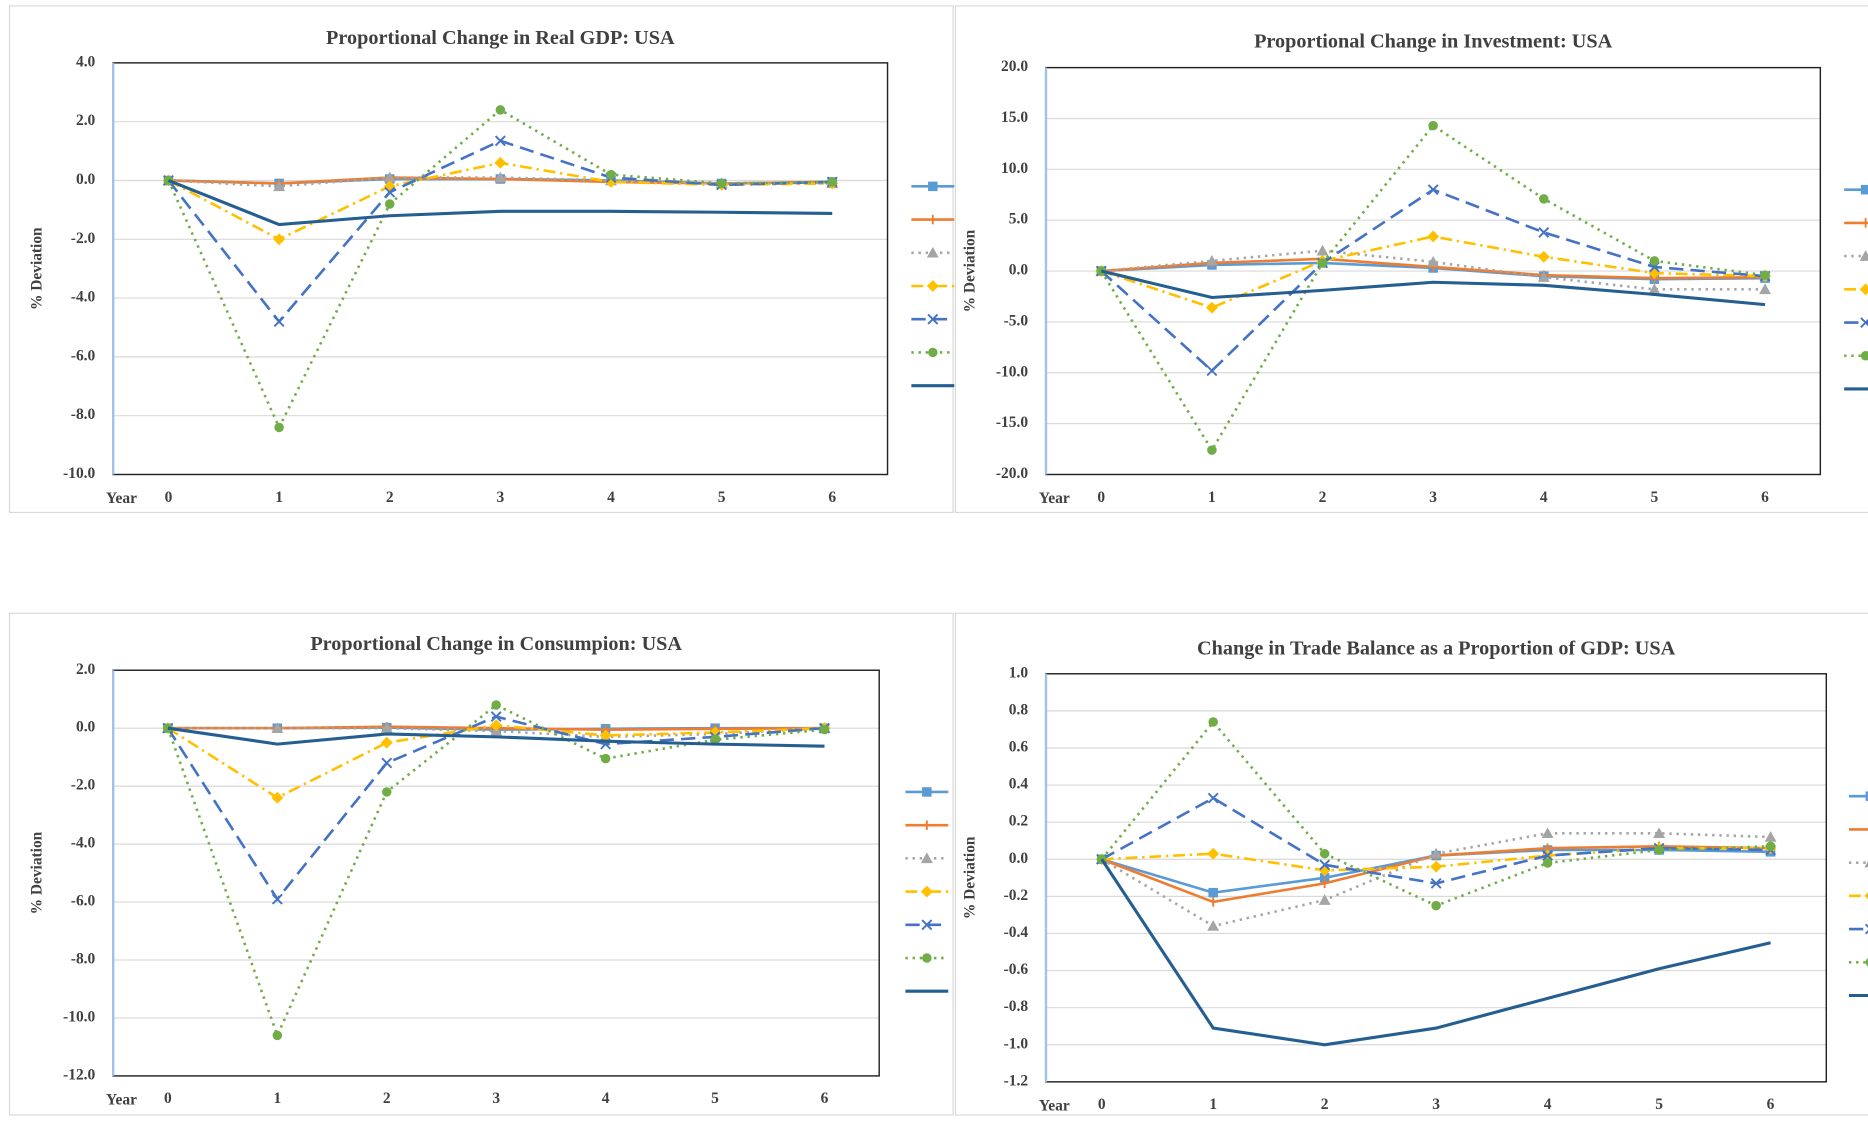 The width and height of the screenshot is (1868, 1121). I want to click on y-tick-label: -1.2, so click(1016, 1080).